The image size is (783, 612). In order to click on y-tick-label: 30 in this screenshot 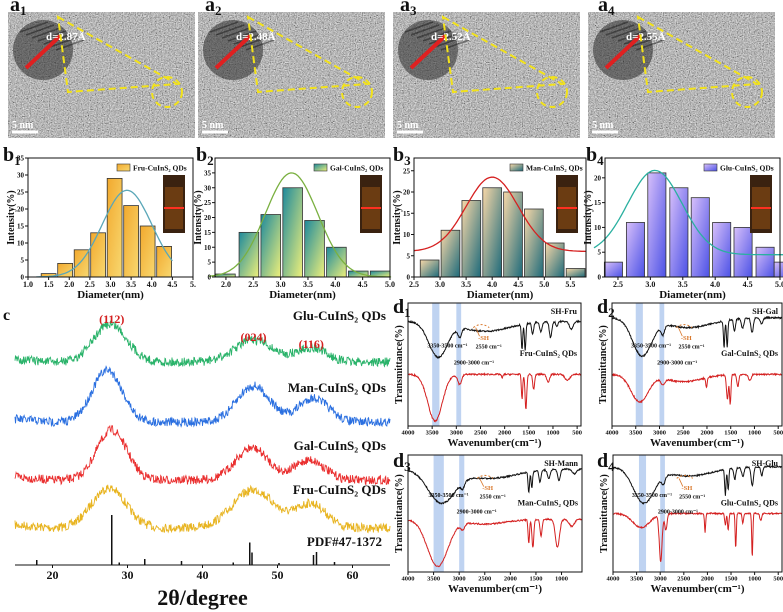, I will do `click(21, 176)`.